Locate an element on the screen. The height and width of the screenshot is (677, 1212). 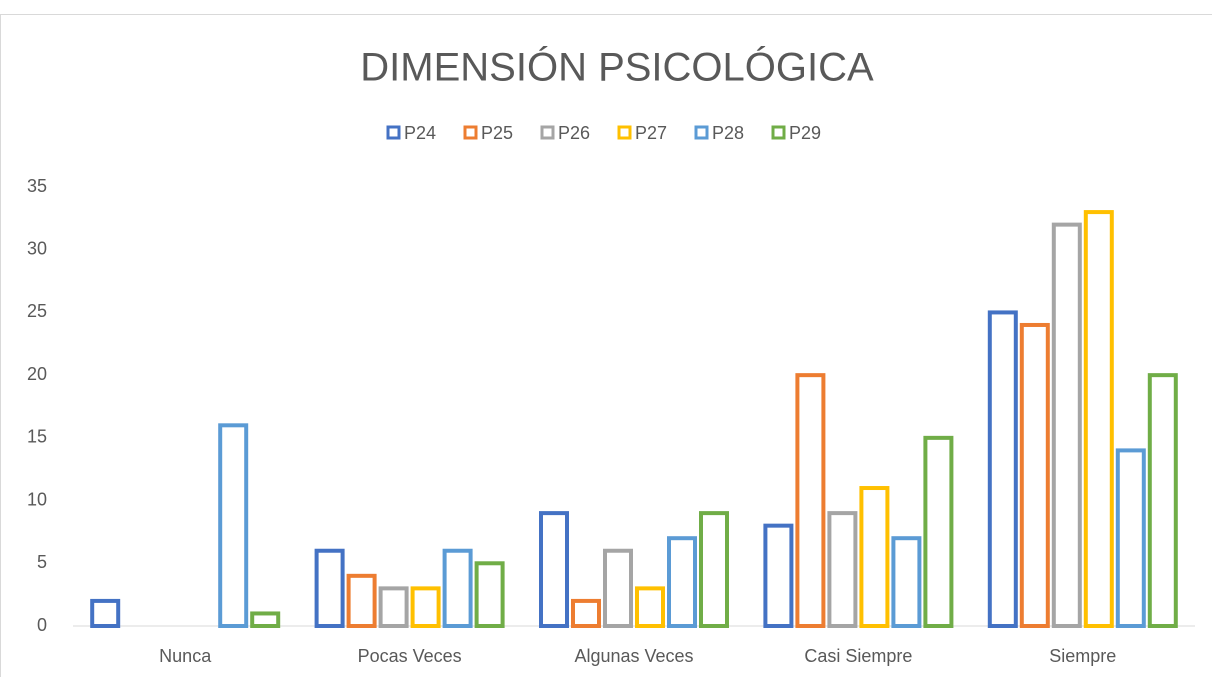
y-tick-label: 35 is located at coordinates (37, 186).